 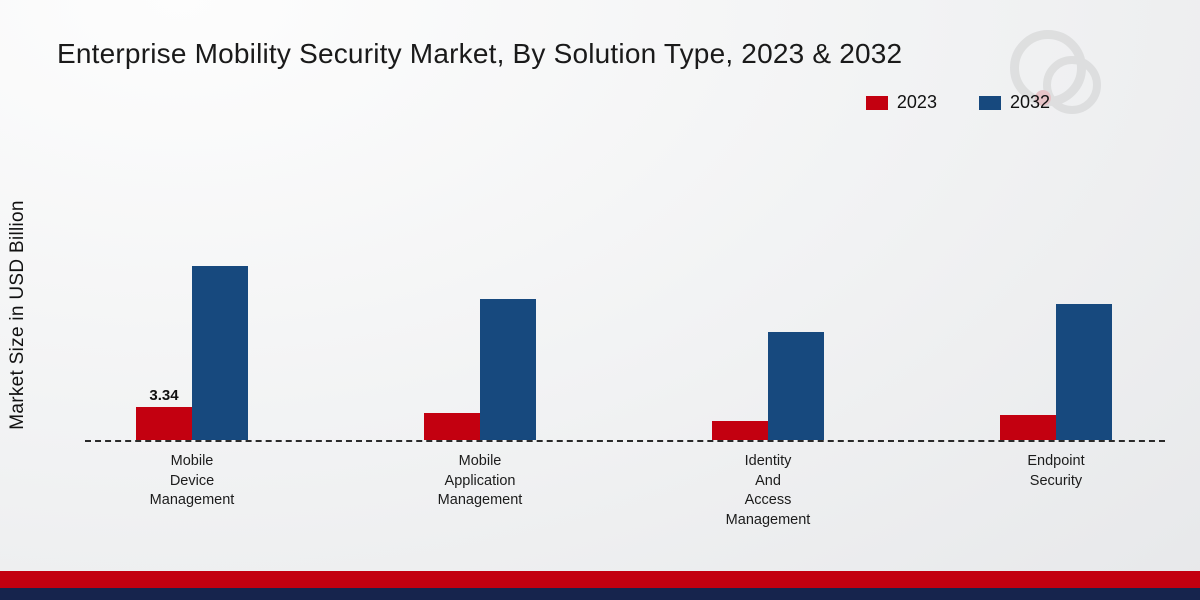 What do you see at coordinates (600, 579) in the screenshot?
I see `footer-red-band` at bounding box center [600, 579].